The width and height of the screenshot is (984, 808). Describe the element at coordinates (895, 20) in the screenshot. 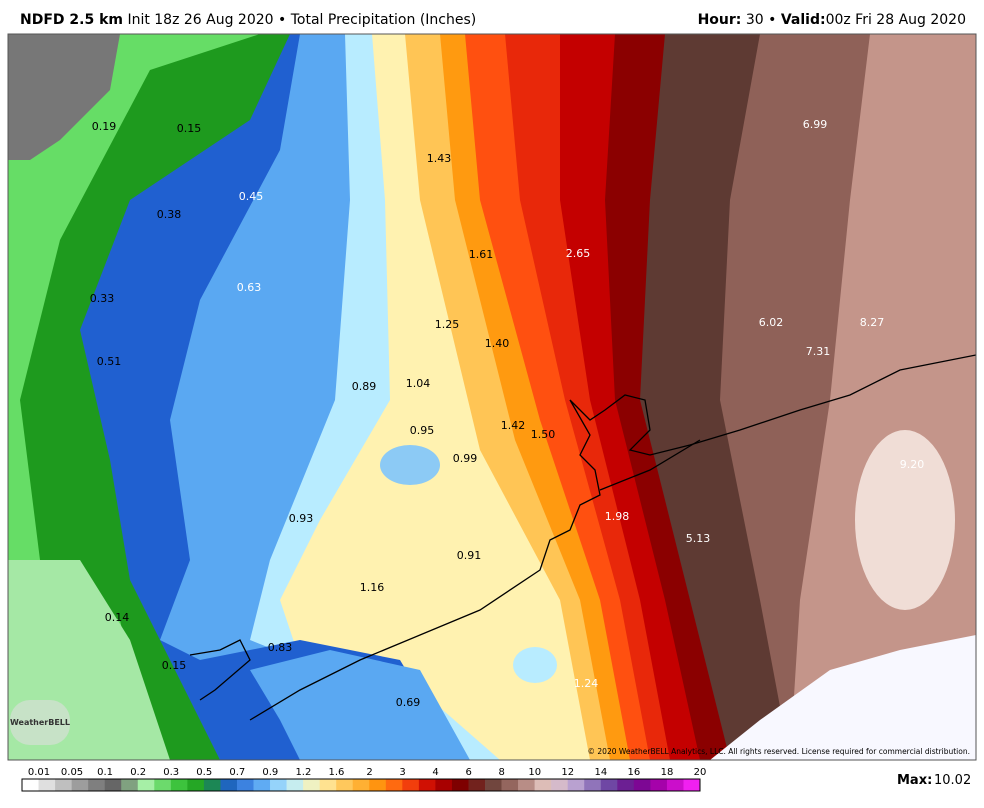

I see `valid: 00z Fri 28 Aug 2020` at that location.